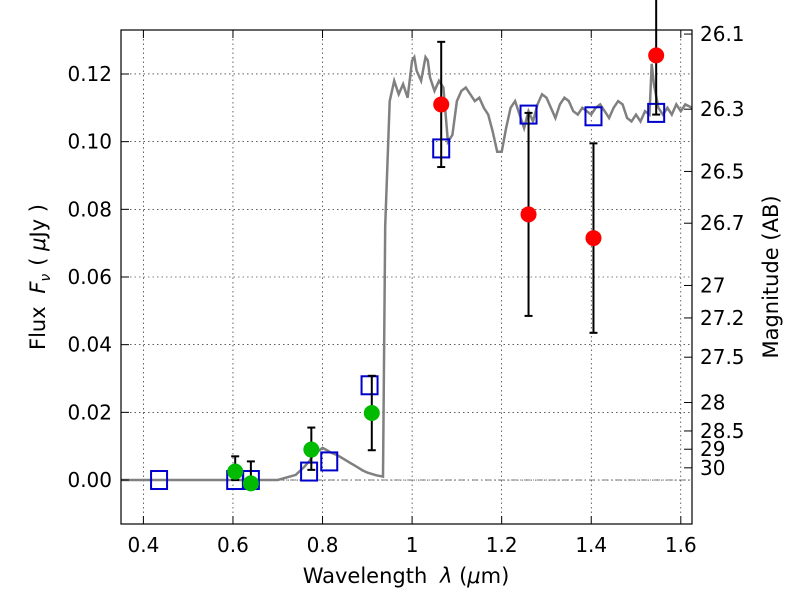  I want to click on x-tick-label: 1.2, so click(502, 545).